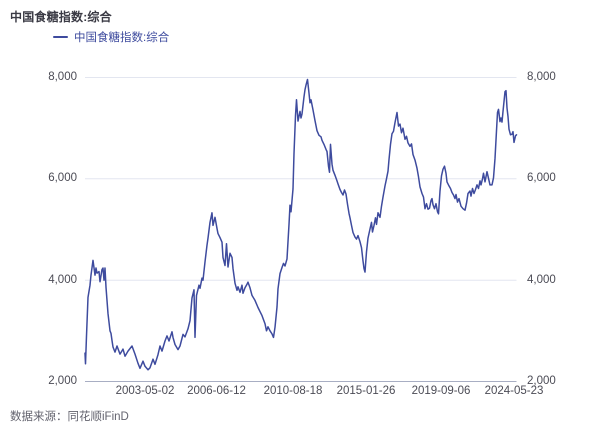  I want to click on legend-series-label: 中国食糖指数:综合, so click(122, 38).